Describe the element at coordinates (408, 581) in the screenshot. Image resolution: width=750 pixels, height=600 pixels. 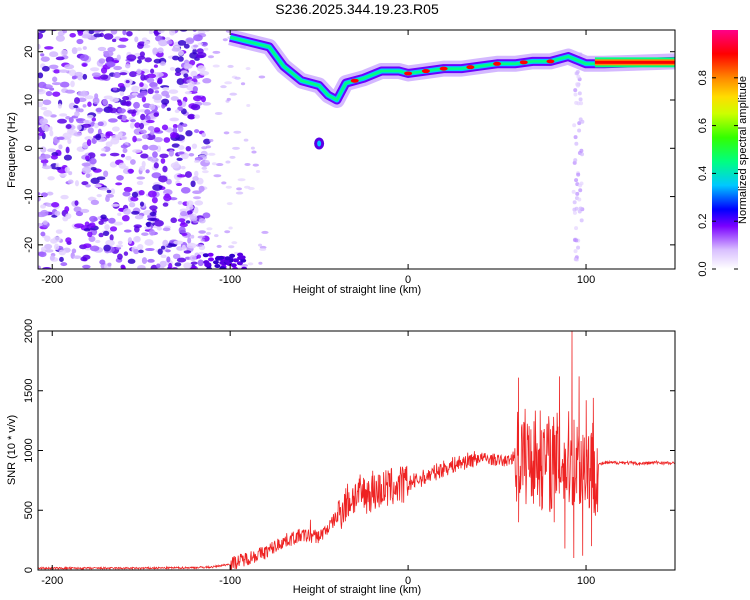
I see `x-tick-label: 0` at that location.